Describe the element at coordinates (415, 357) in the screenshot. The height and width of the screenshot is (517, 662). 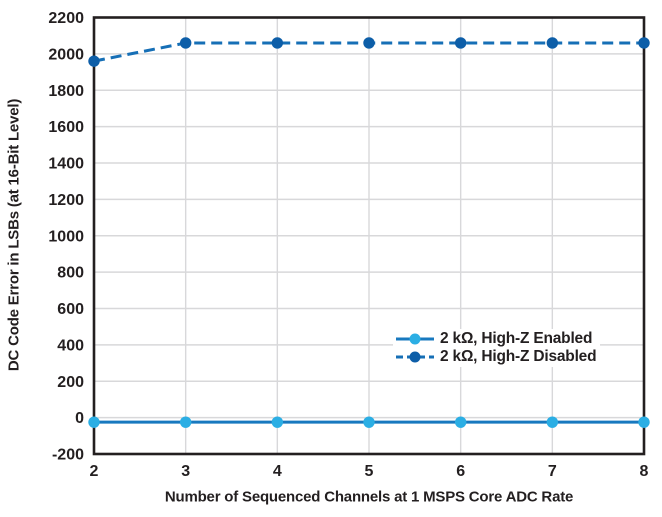
I see `legend-line-sample-disabled` at that location.